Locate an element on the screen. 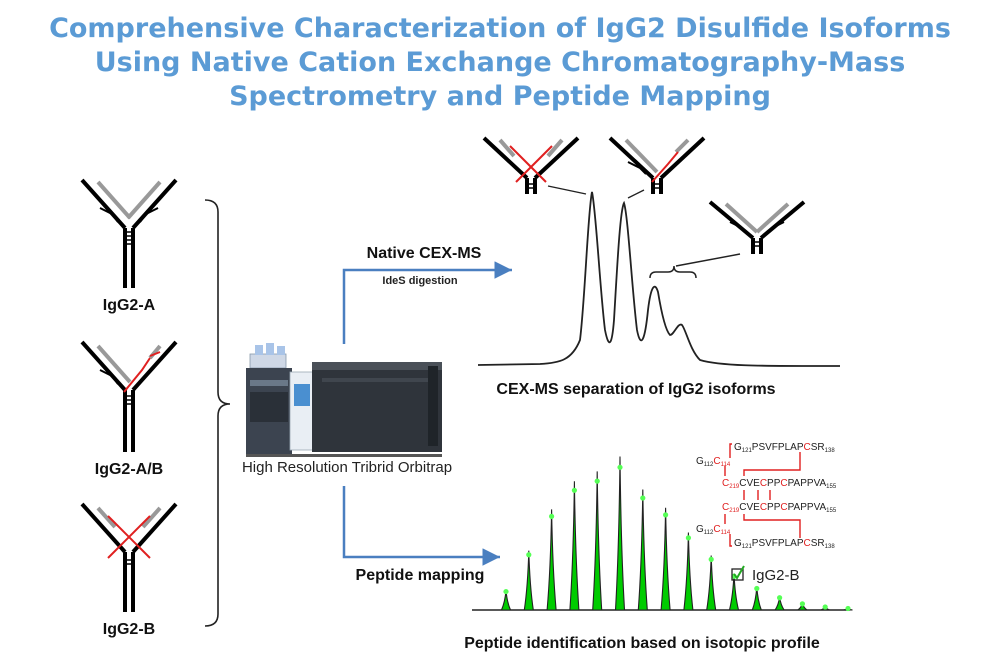  peptide-arrow is located at coordinates (421, 526).